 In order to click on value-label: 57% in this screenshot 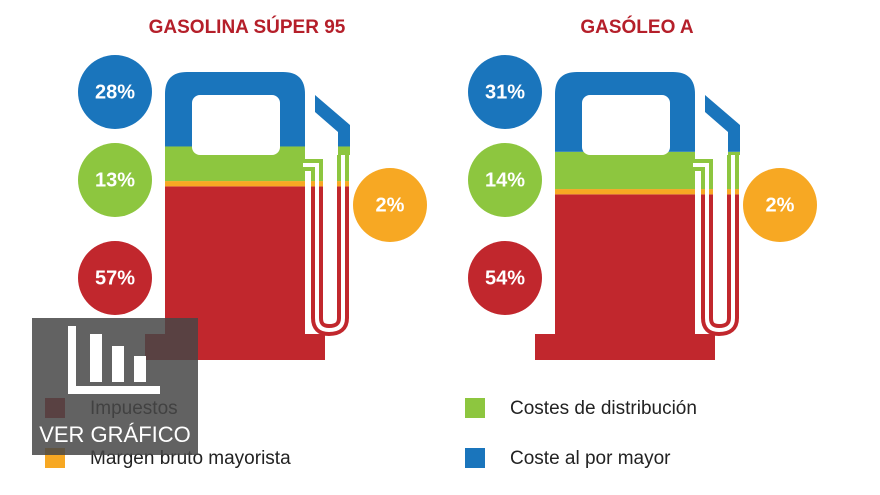, I will do `click(115, 278)`.